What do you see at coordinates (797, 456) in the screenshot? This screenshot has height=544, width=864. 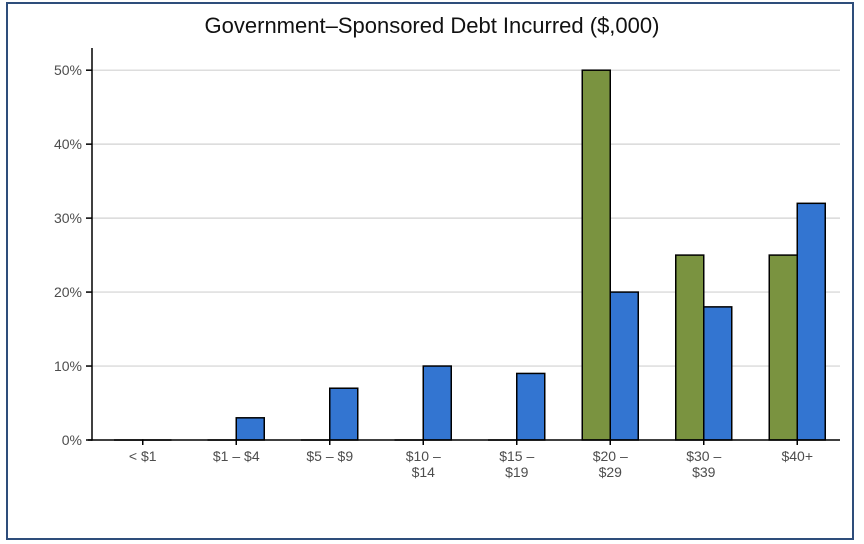 I see `x-tick-label: $40+` at bounding box center [797, 456].